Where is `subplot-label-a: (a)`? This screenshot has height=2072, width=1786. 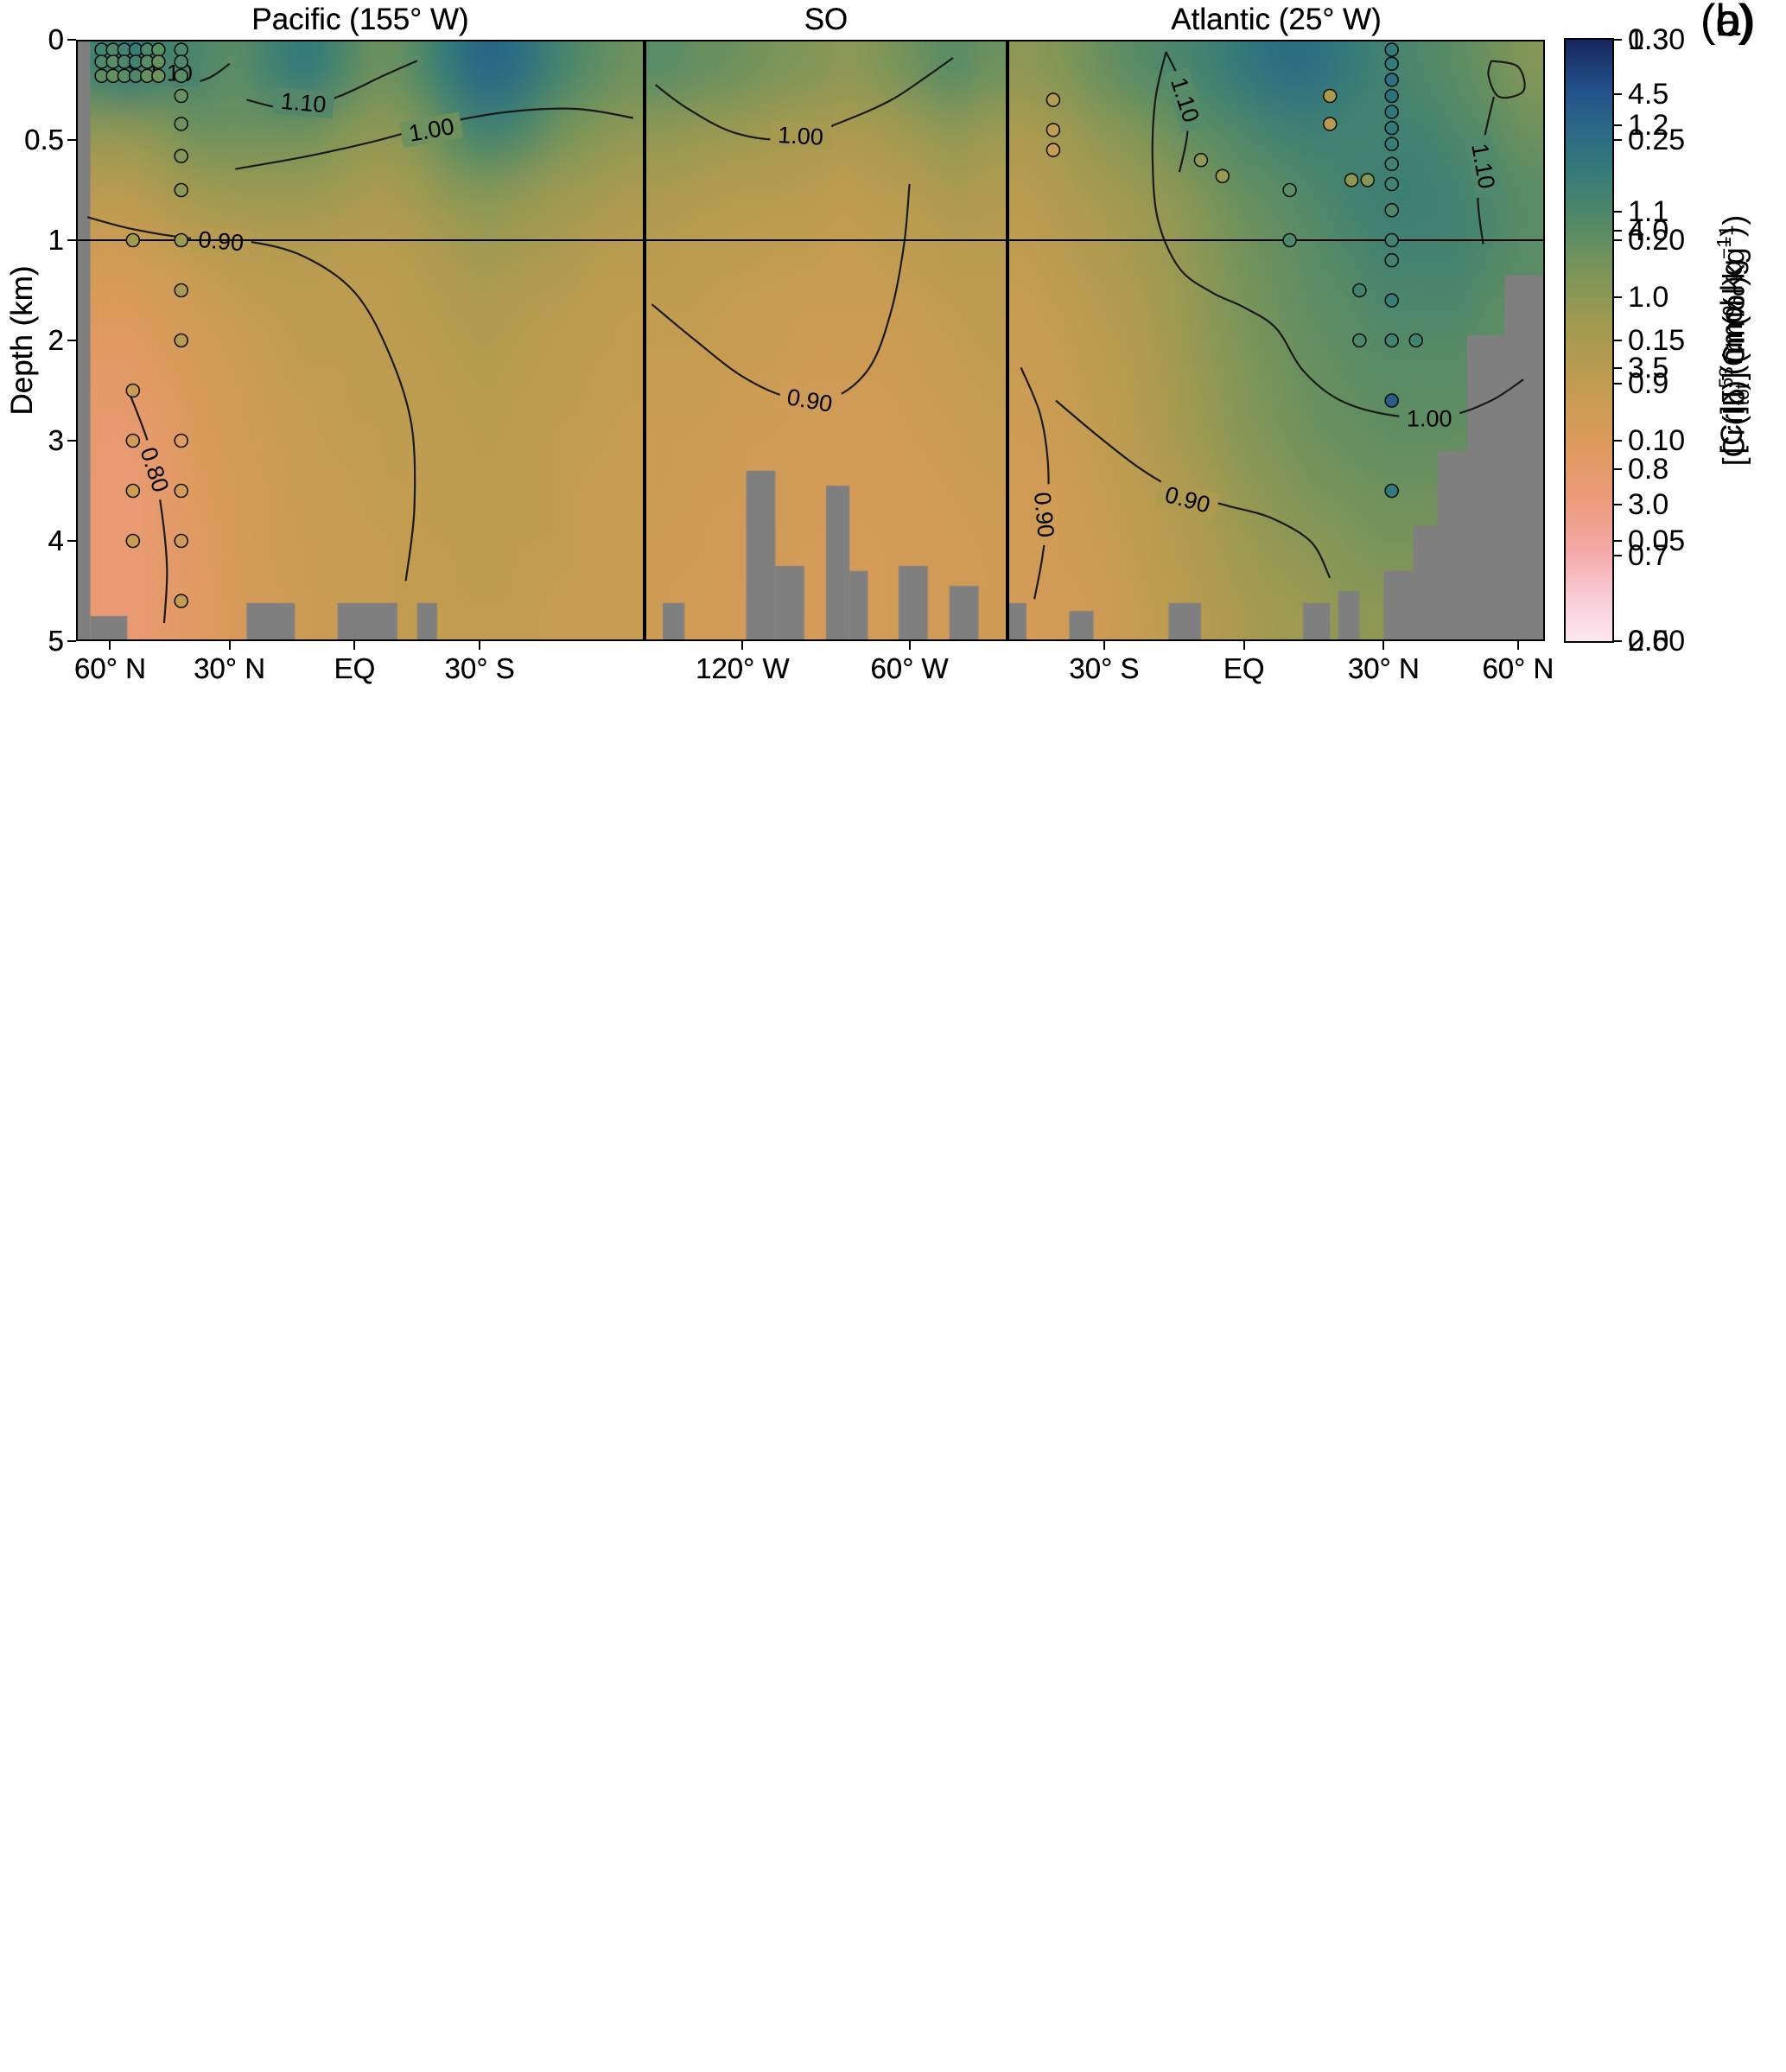
subplot-label-a: (a) is located at coordinates (1728, 23).